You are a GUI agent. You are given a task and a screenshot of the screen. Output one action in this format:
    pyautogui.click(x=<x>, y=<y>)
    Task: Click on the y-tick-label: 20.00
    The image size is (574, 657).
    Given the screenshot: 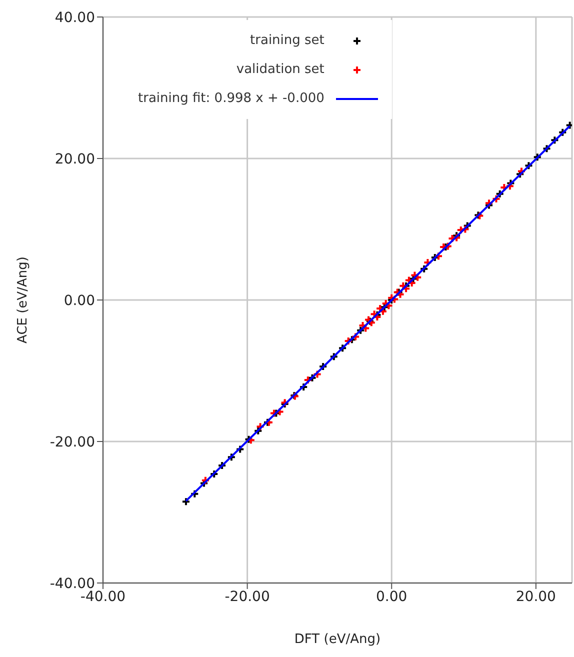 What is the action you would take?
    pyautogui.click(x=74, y=159)
    